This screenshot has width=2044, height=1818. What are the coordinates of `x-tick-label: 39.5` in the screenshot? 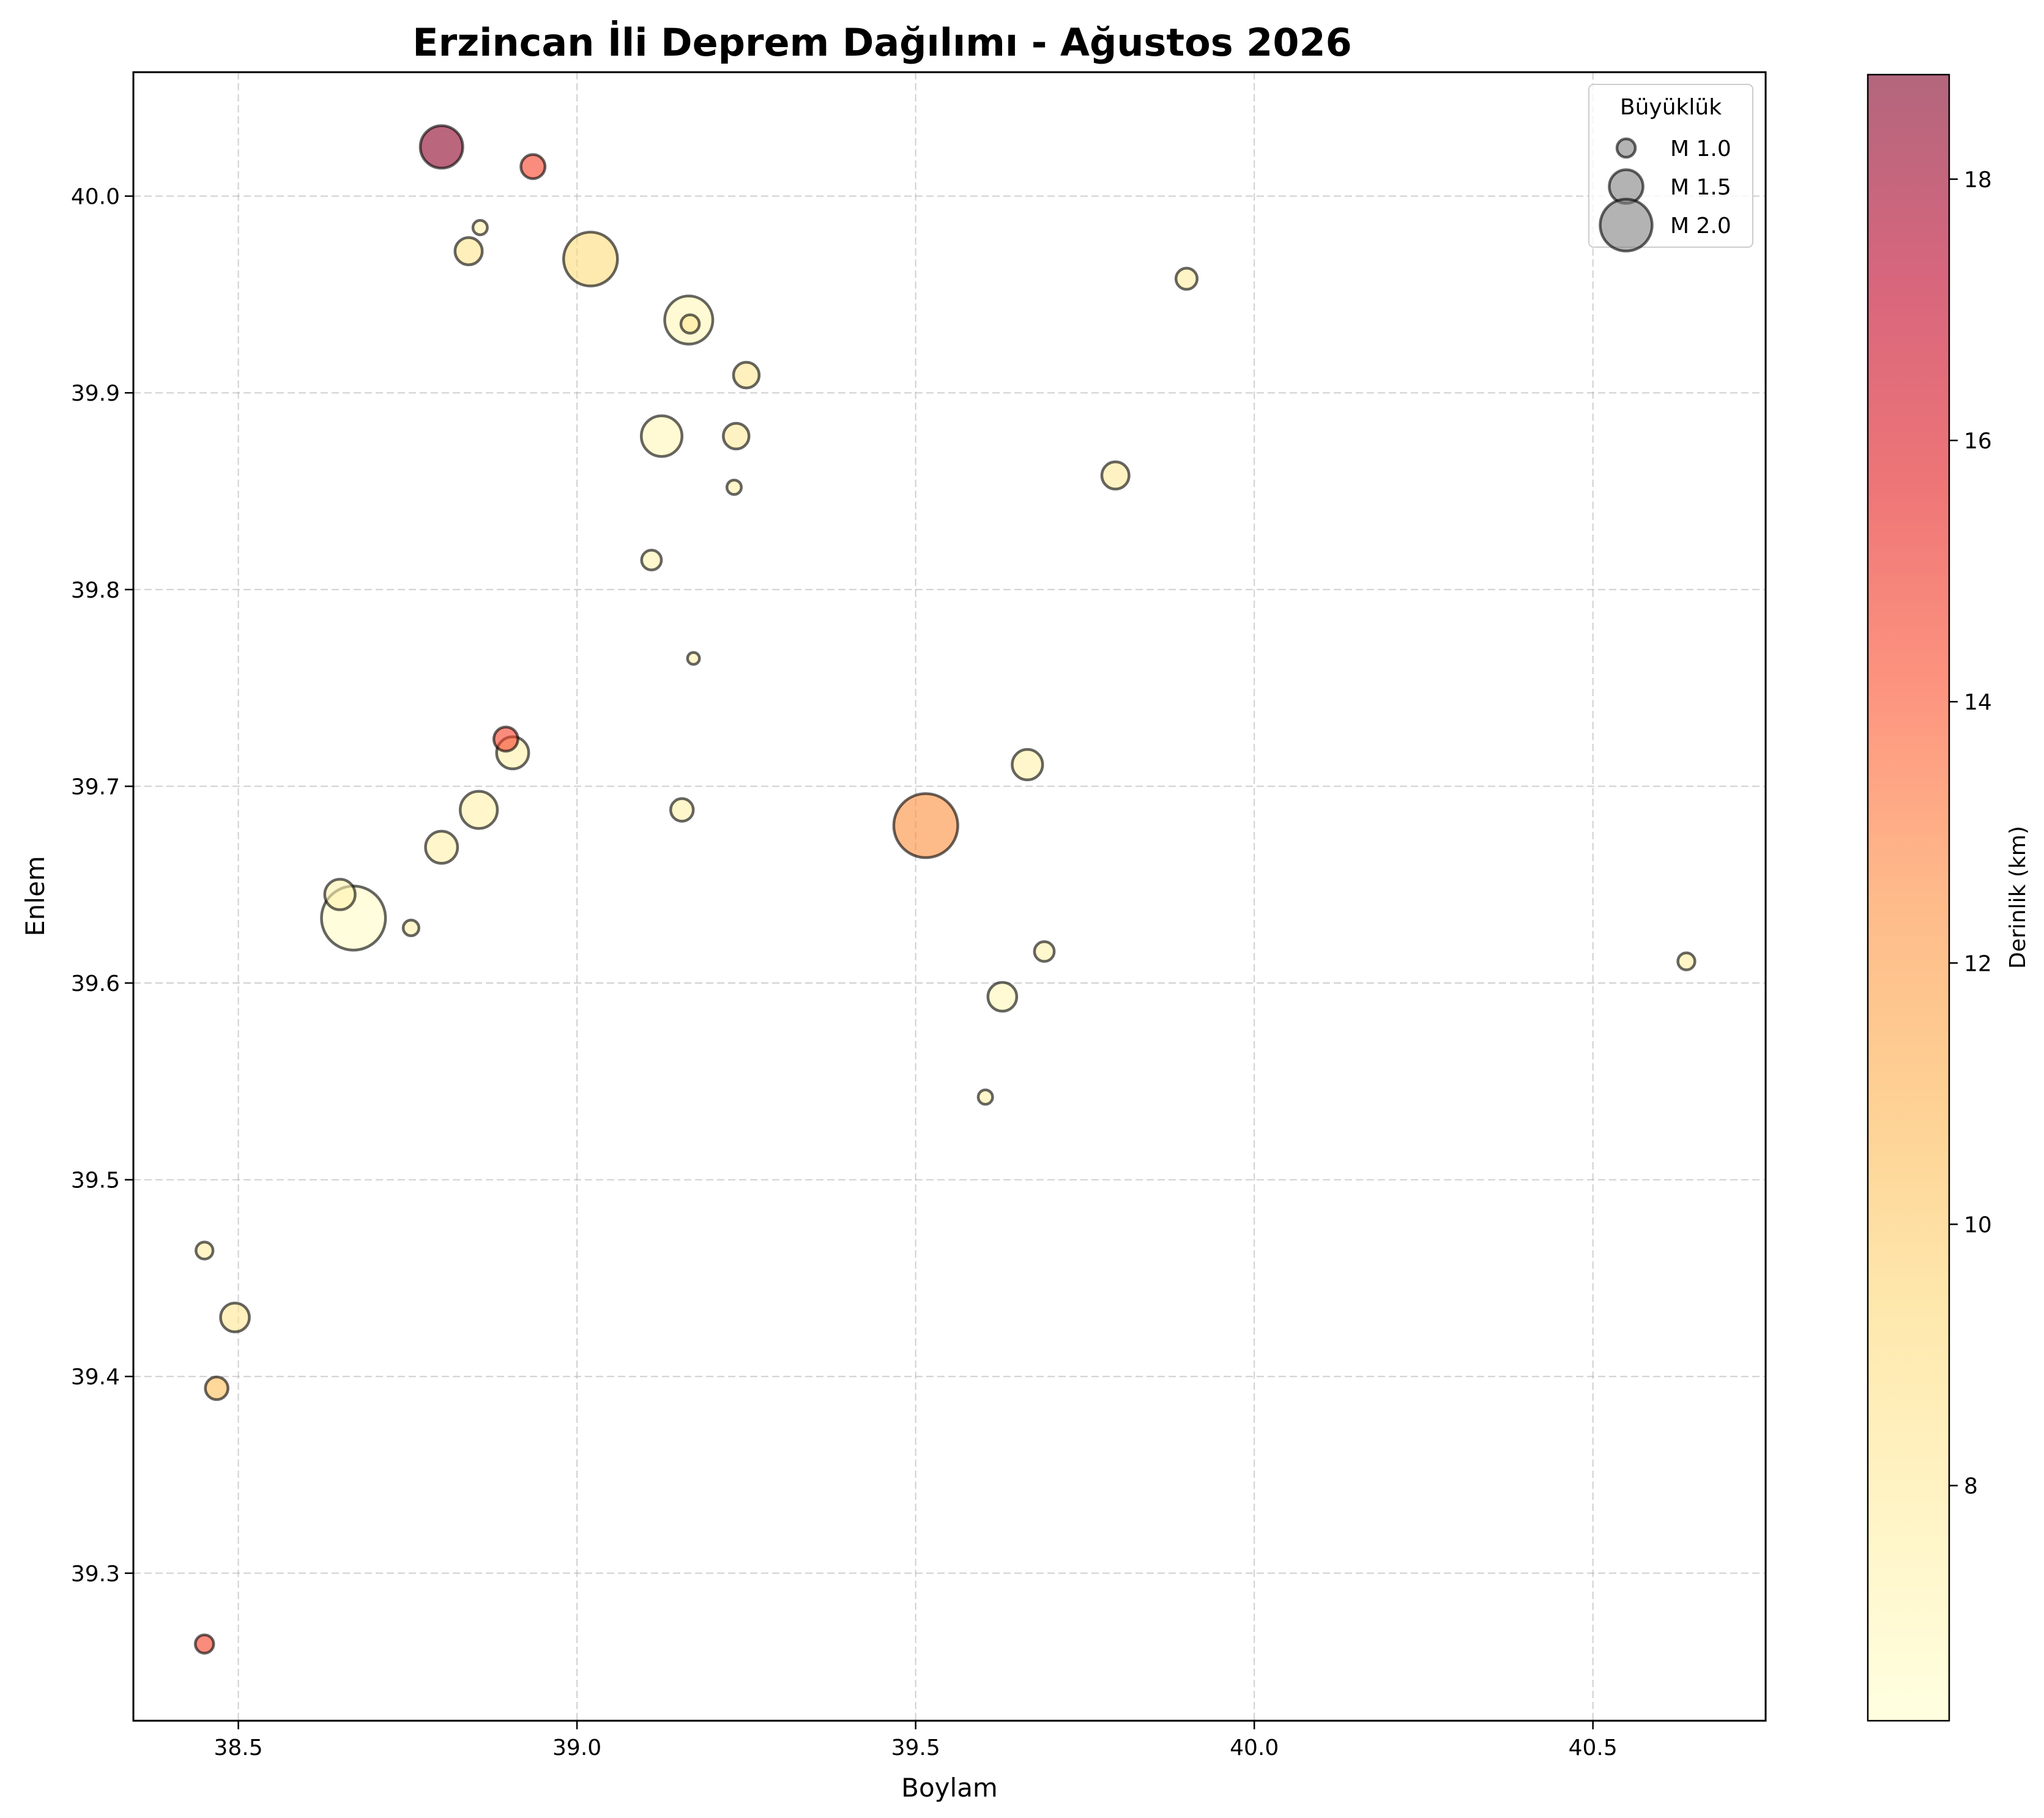 It's located at (916, 1747).